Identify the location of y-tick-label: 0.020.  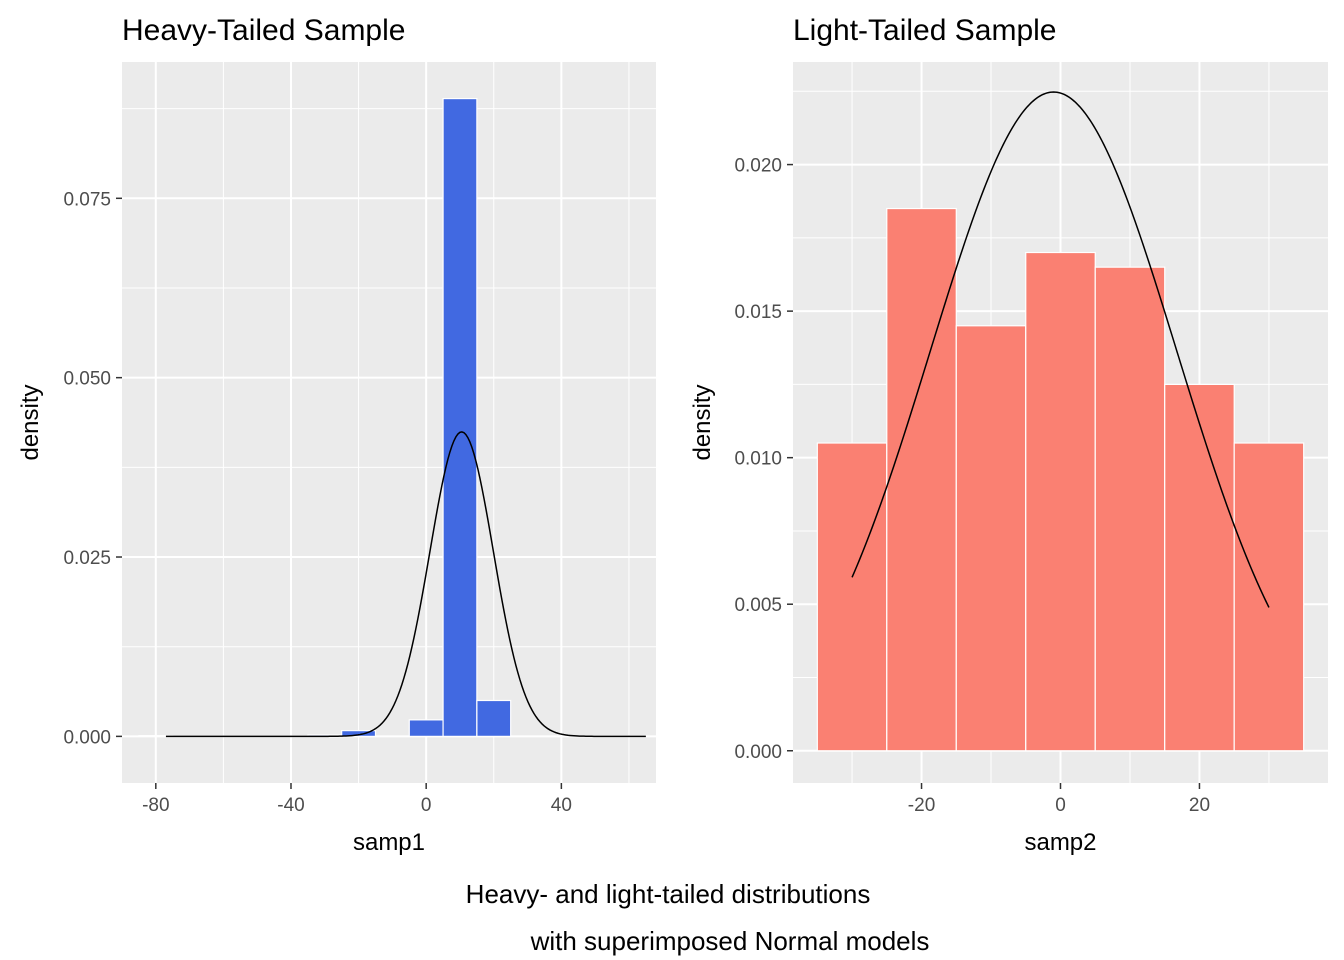
(758, 166).